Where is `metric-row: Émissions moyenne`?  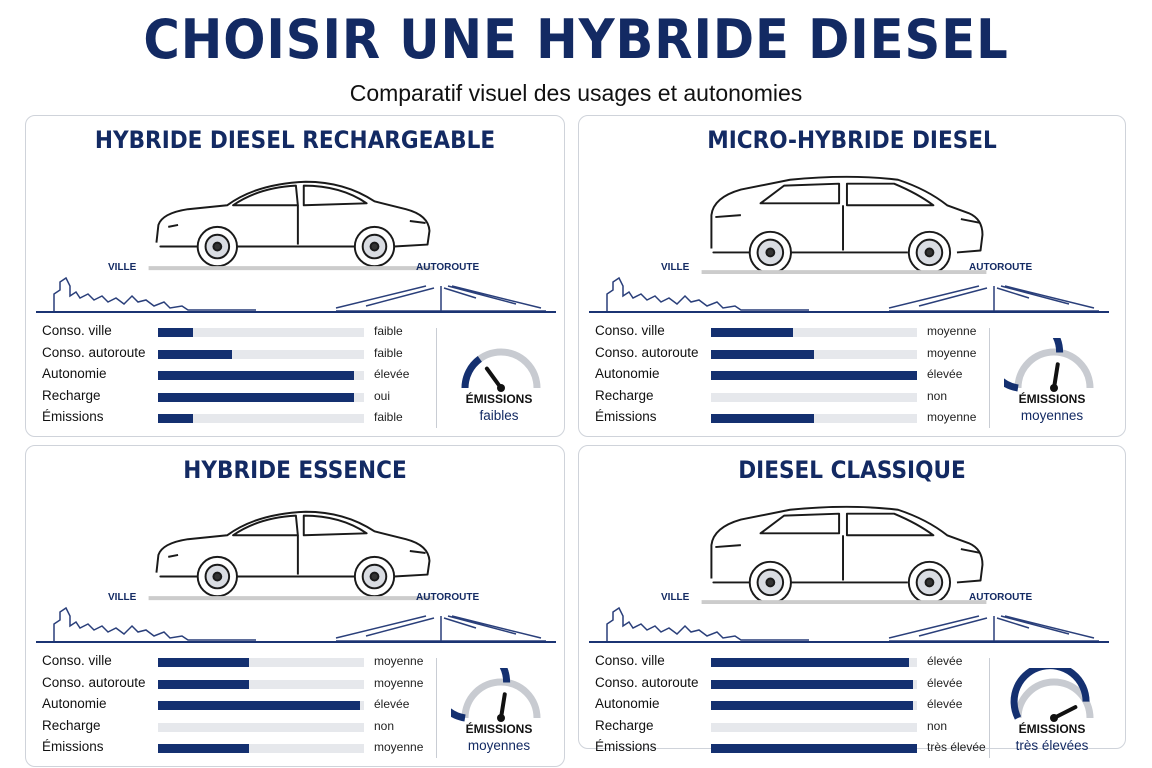 metric-row: Émissions moyenne is located at coordinates (788, 418).